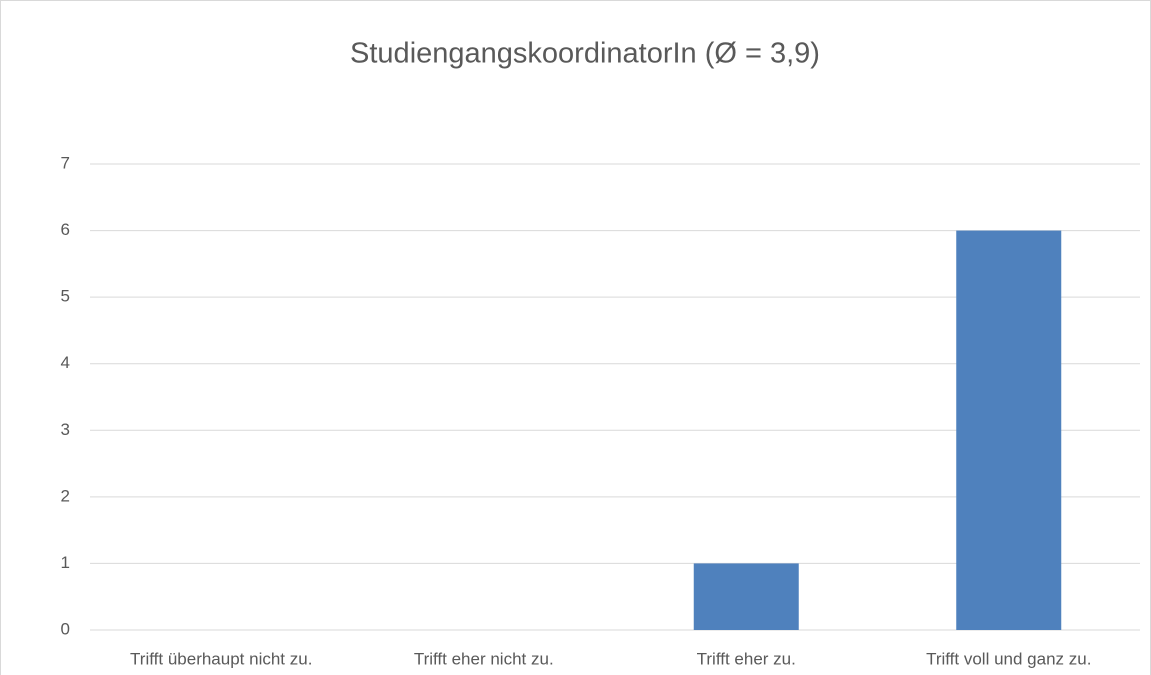 This screenshot has width=1151, height=675. Describe the element at coordinates (65, 562) in the screenshot. I see `y-tick-label: 1` at that location.